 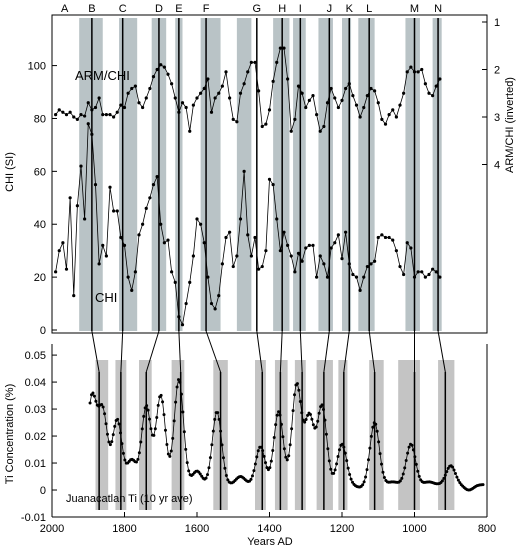 I want to click on top-y-tick-label: 100, so click(x=37, y=67).